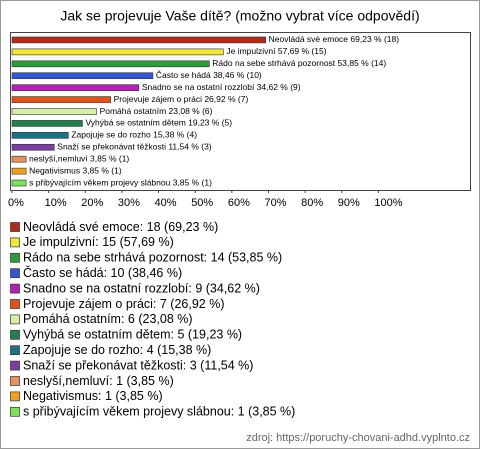 The image size is (480, 449). Describe the element at coordinates (102, 272) in the screenshot. I see `legend-label: Často se hádá: 10 (38,46 %)` at that location.